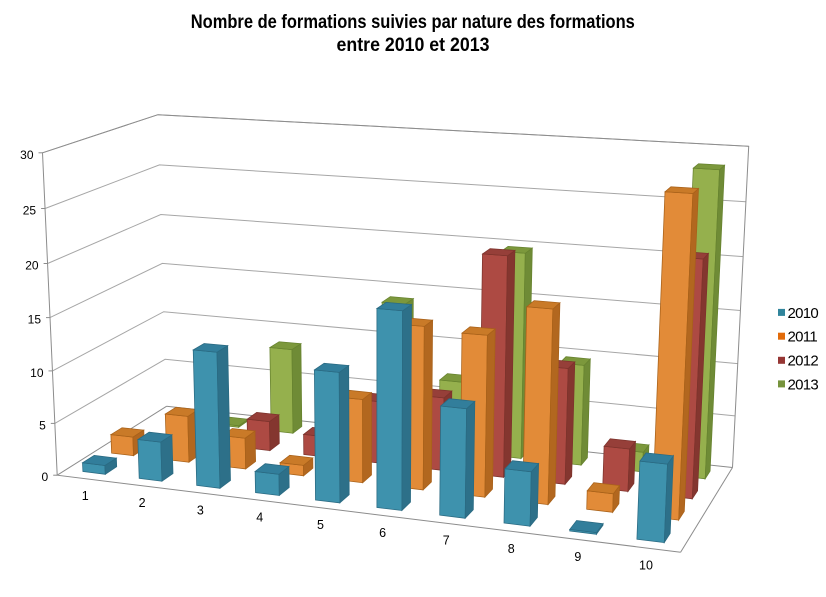  I want to click on svg-text: 25, so click(30, 211).